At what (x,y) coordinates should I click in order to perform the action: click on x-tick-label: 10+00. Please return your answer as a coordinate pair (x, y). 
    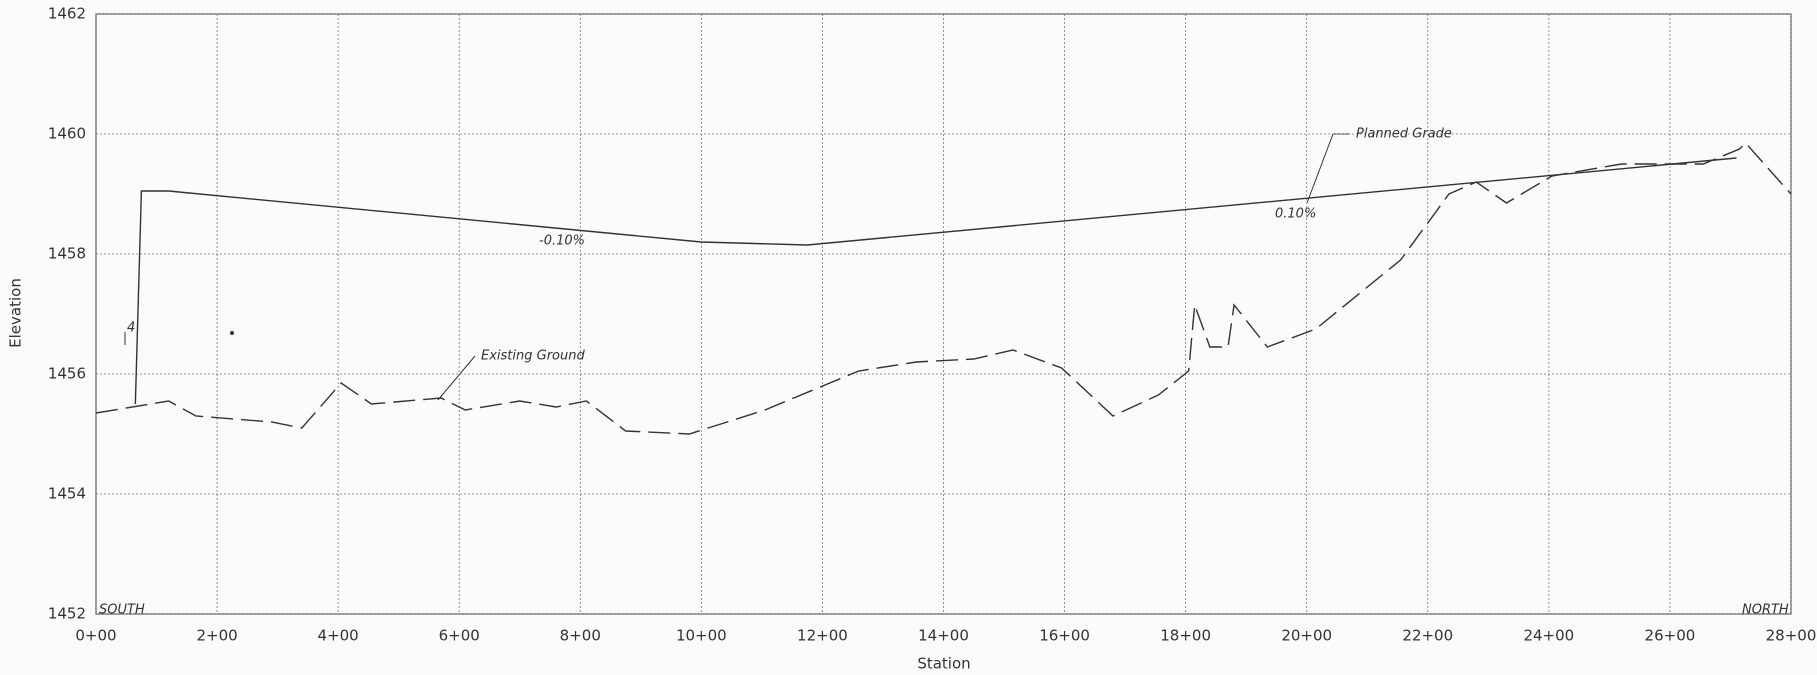
    Looking at the image, I should click on (701, 636).